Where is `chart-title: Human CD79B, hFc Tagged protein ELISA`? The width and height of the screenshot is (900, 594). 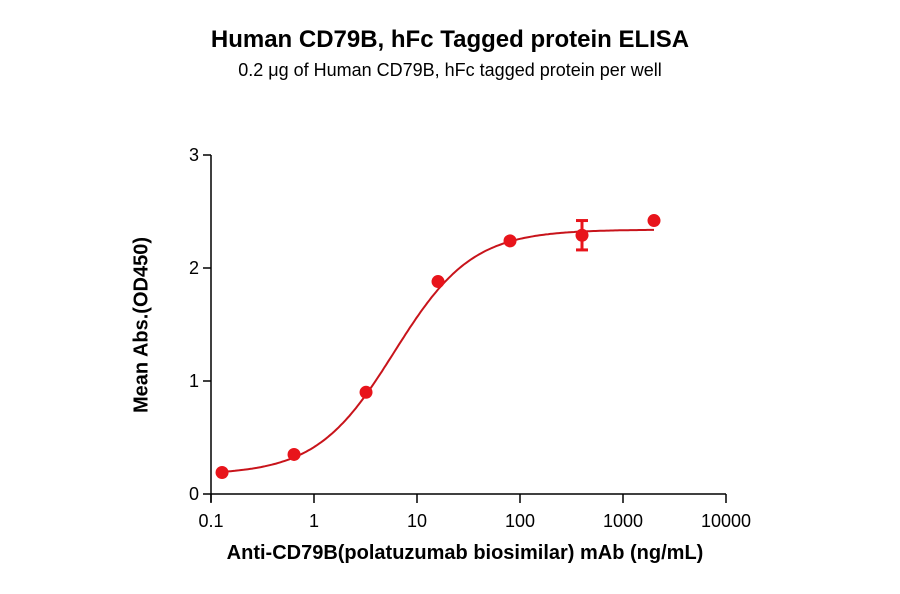
chart-title: Human CD79B, hFc Tagged protein ELISA is located at coordinates (450, 39).